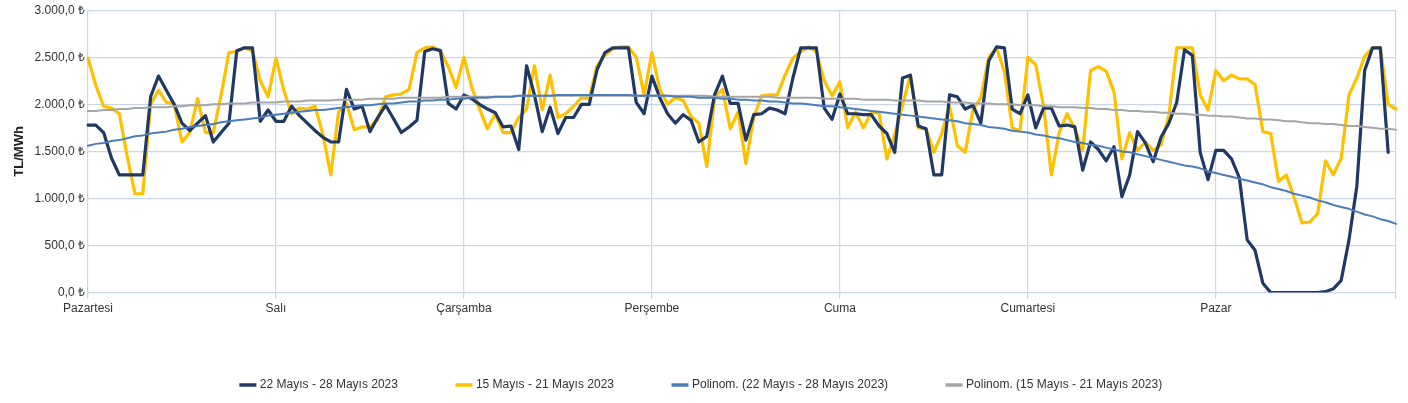 The image size is (1408, 403). What do you see at coordinates (652, 308) in the screenshot?
I see `x-tick-label: Perşembe` at bounding box center [652, 308].